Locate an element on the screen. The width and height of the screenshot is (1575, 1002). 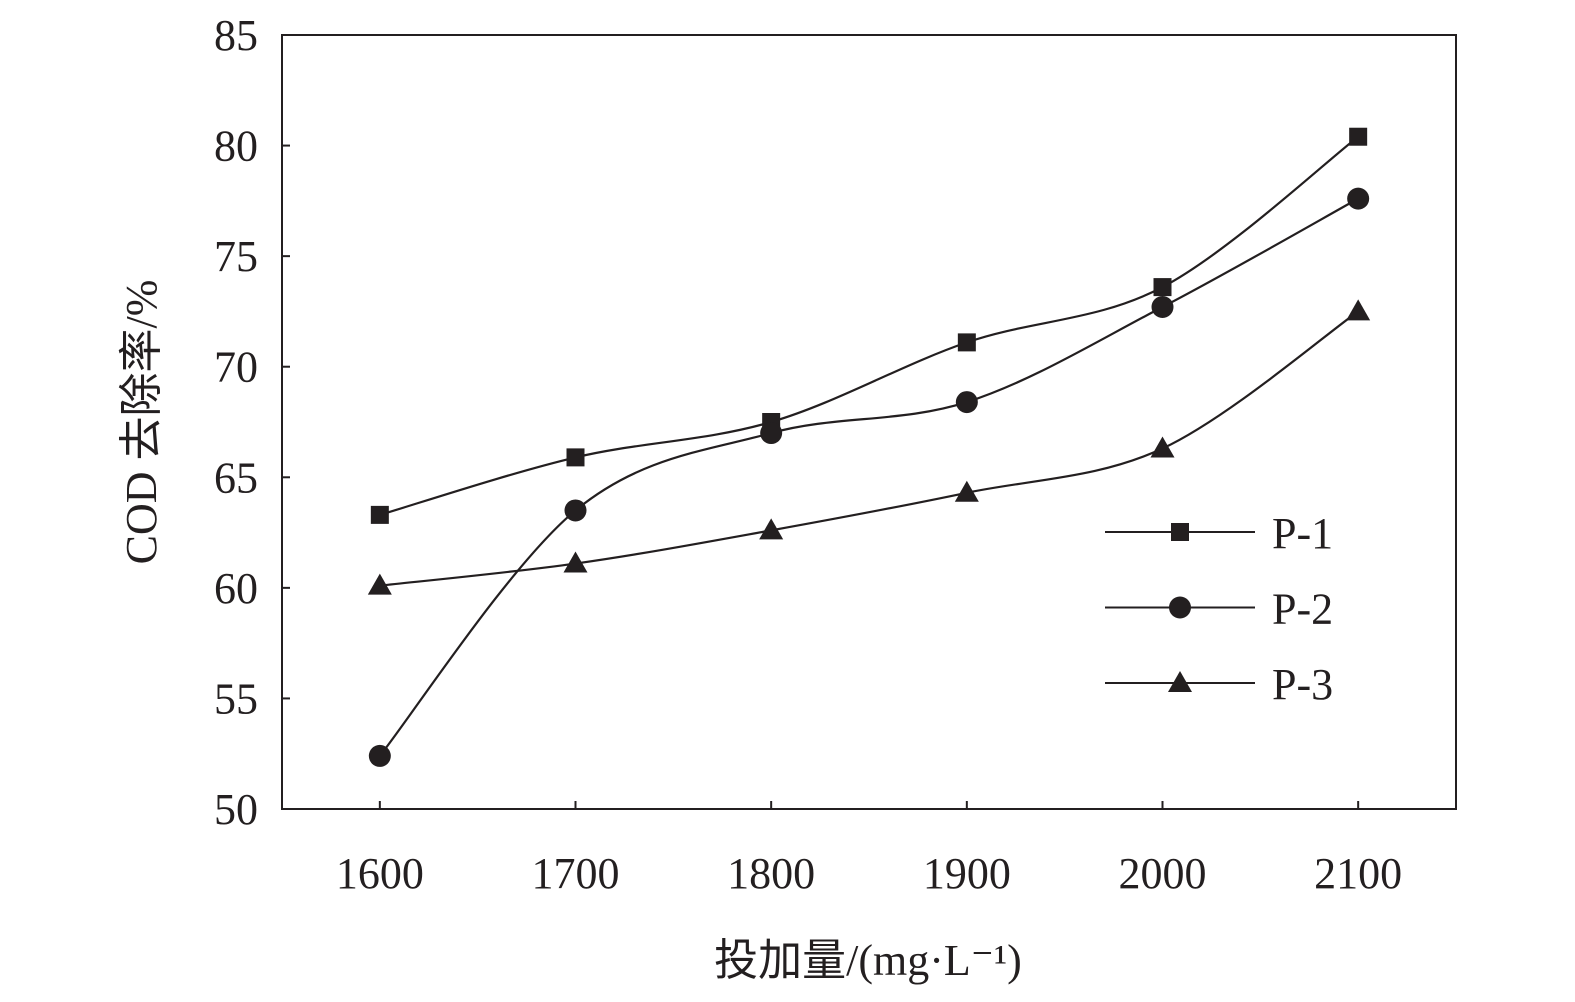
y-tick-label: 80 is located at coordinates (236, 146).